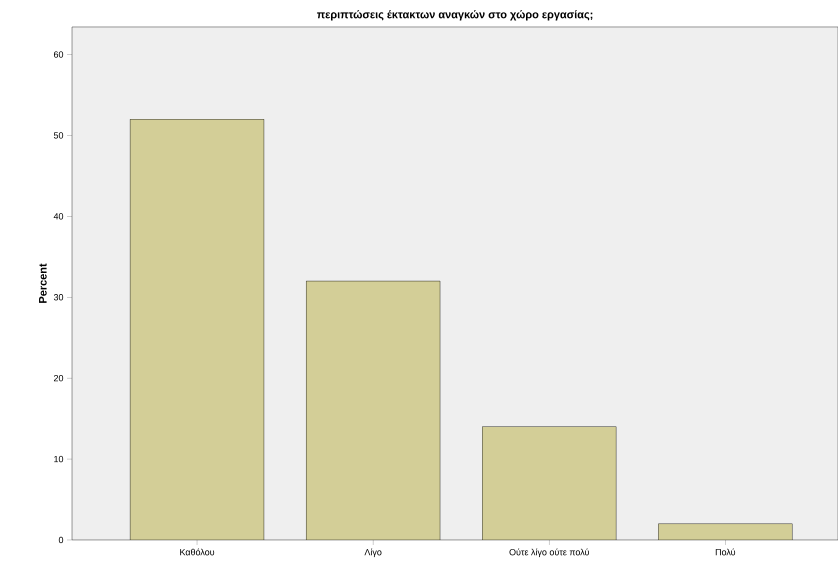 The height and width of the screenshot is (567, 838). What do you see at coordinates (549, 553) in the screenshot?
I see `x-tick-label: Ούτε λίγο ούτε πολύ` at bounding box center [549, 553].